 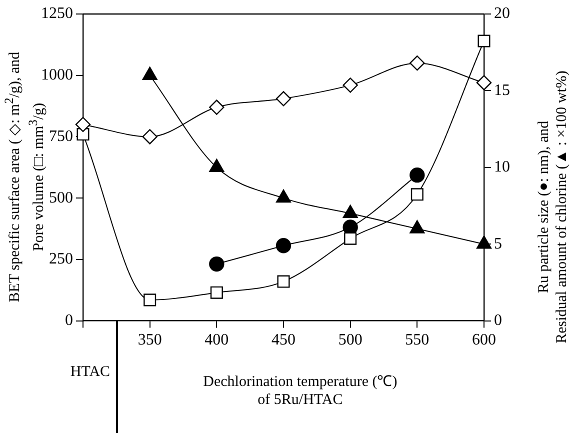 I want to click on y2-tick-label: 15, so click(x=502, y=90).